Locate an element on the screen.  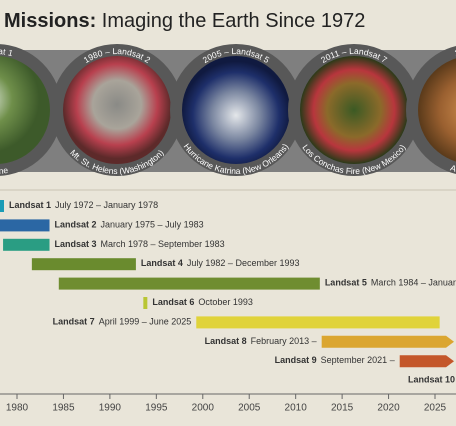
mission-label: Landsat 4 July 1982 – December 1993 is located at coordinates (220, 264).